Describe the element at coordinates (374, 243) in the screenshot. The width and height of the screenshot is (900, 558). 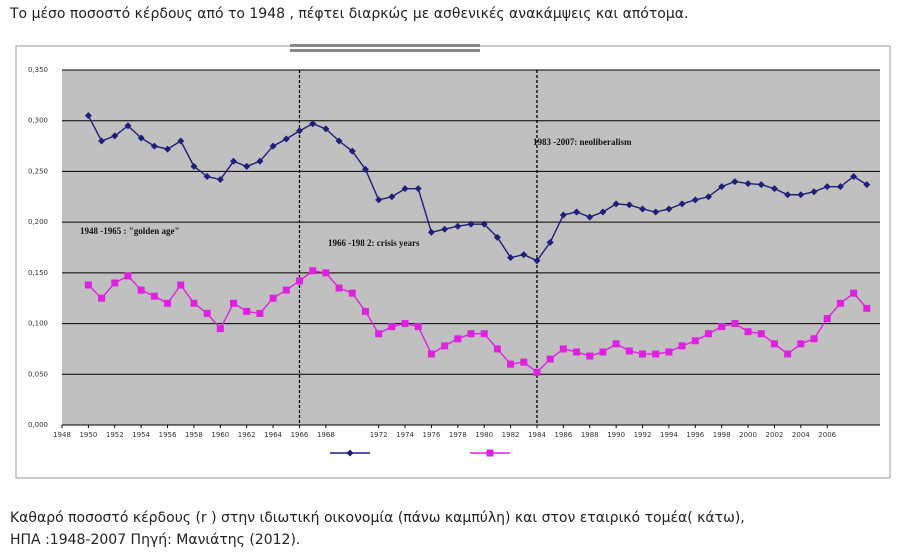
I see `annotation: 1966 -198 2: crisis years` at that location.